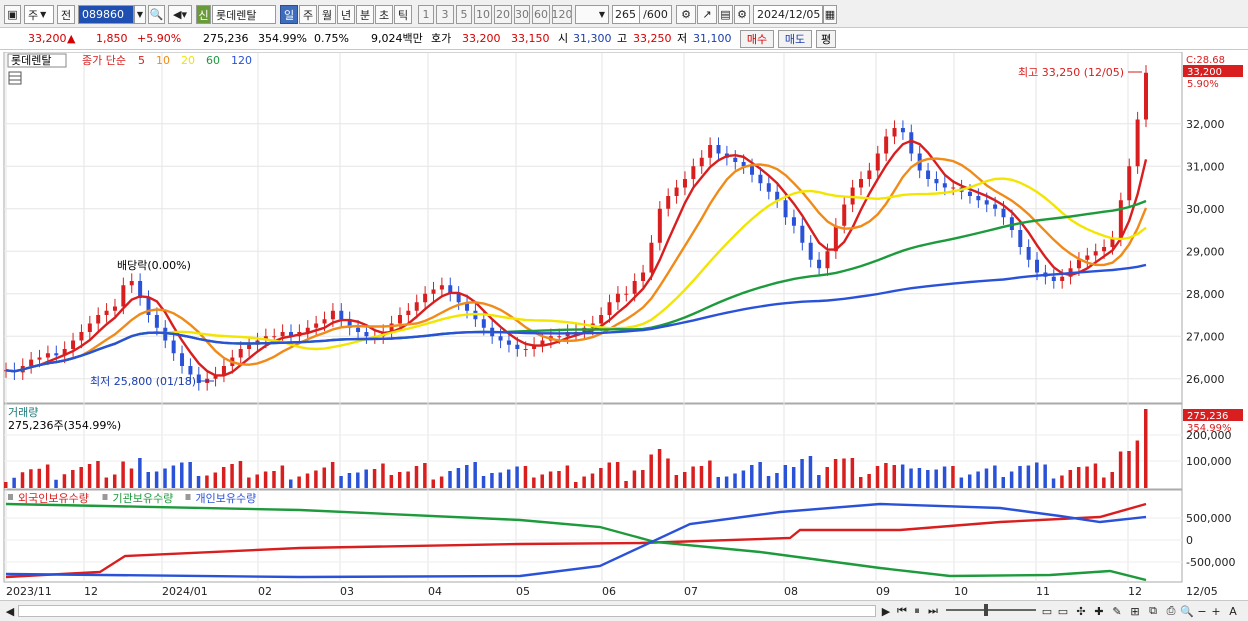  What do you see at coordinates (1216, 611) in the screenshot?
I see `zoom-in-icon: +` at bounding box center [1216, 611].